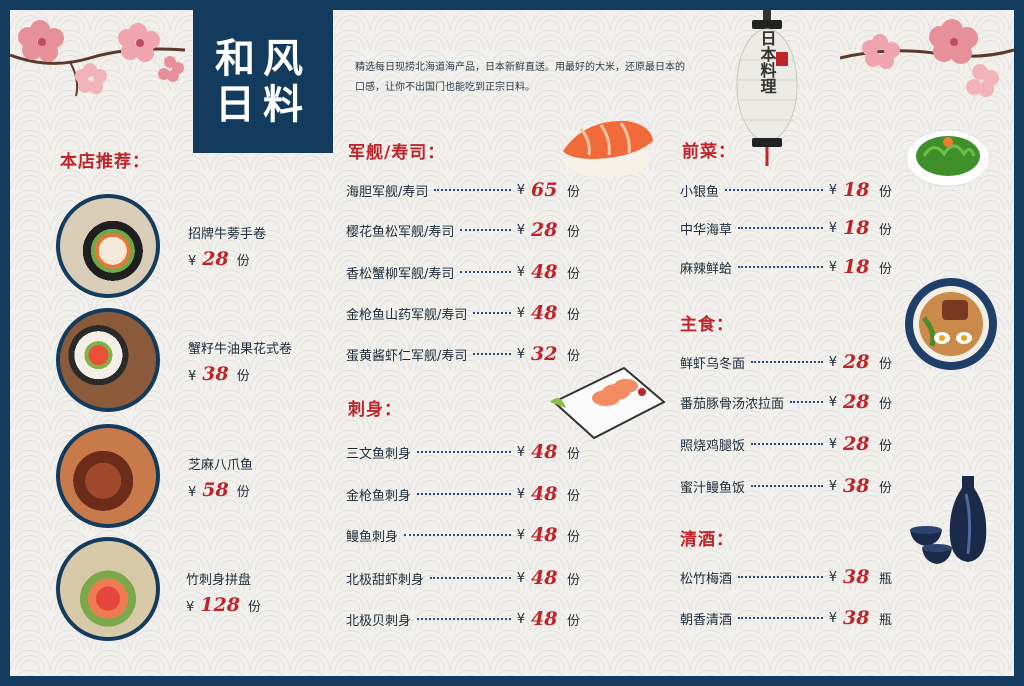  I want to click on menu-row-sashimi-4: 北极甜虾刺身 ¥48 份, so click(463, 578).